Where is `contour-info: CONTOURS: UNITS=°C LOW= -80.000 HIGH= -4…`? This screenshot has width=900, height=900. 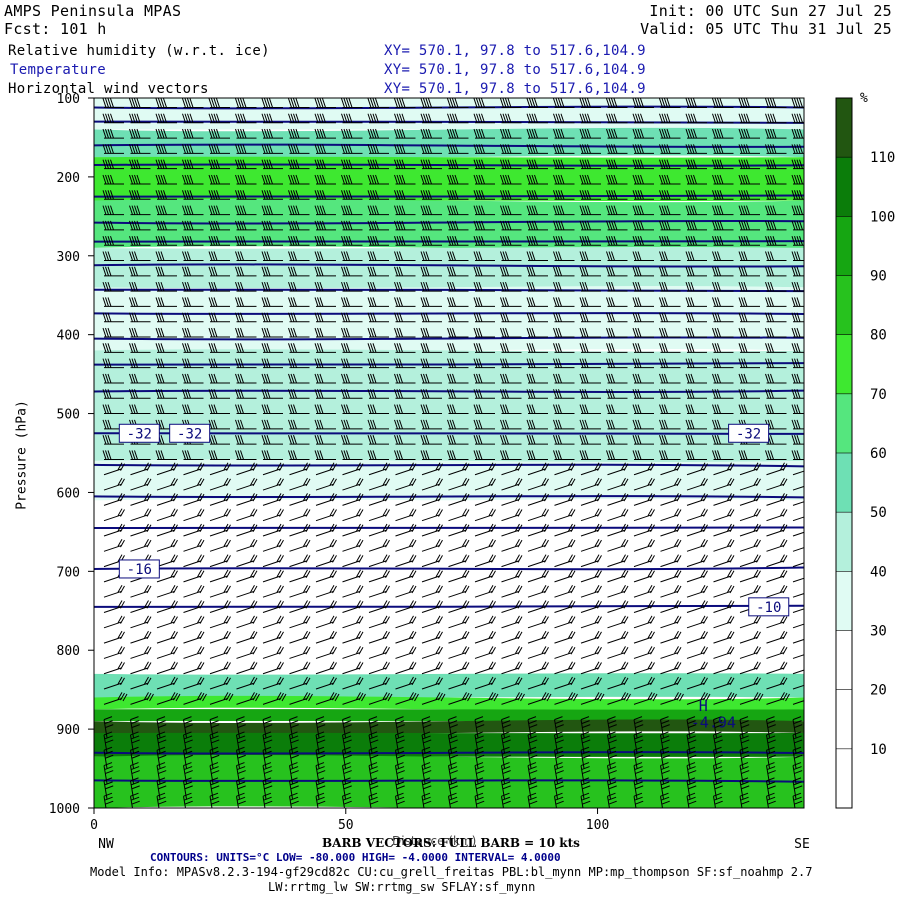 contour-info: CONTOURS: UNITS=°C LOW= -80.000 HIGH= -4… is located at coordinates (355, 857).